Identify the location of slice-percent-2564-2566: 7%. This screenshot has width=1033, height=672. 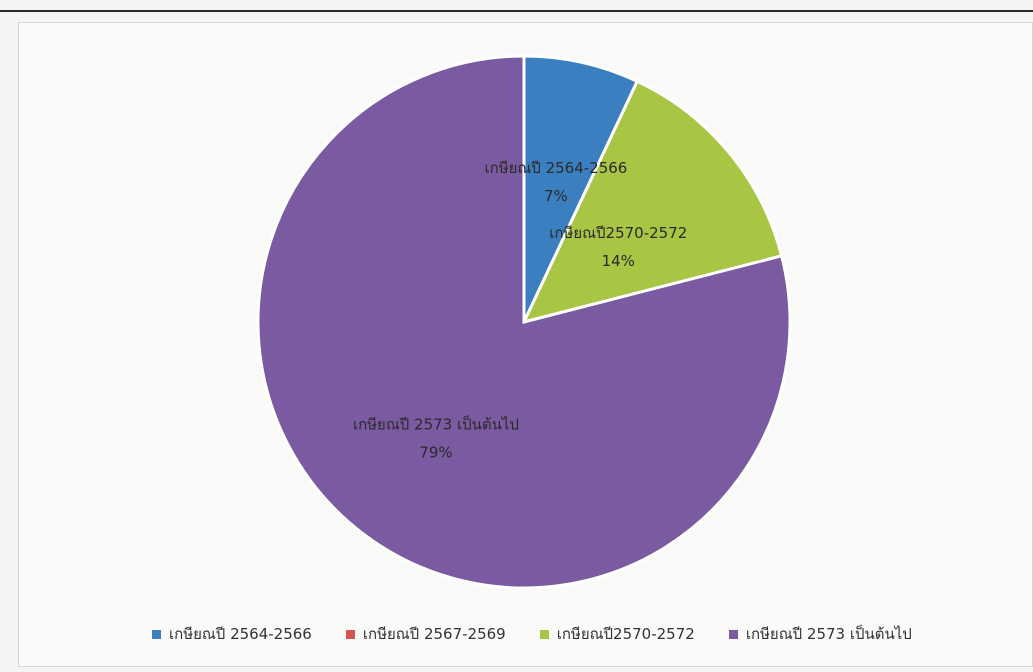
(556, 196).